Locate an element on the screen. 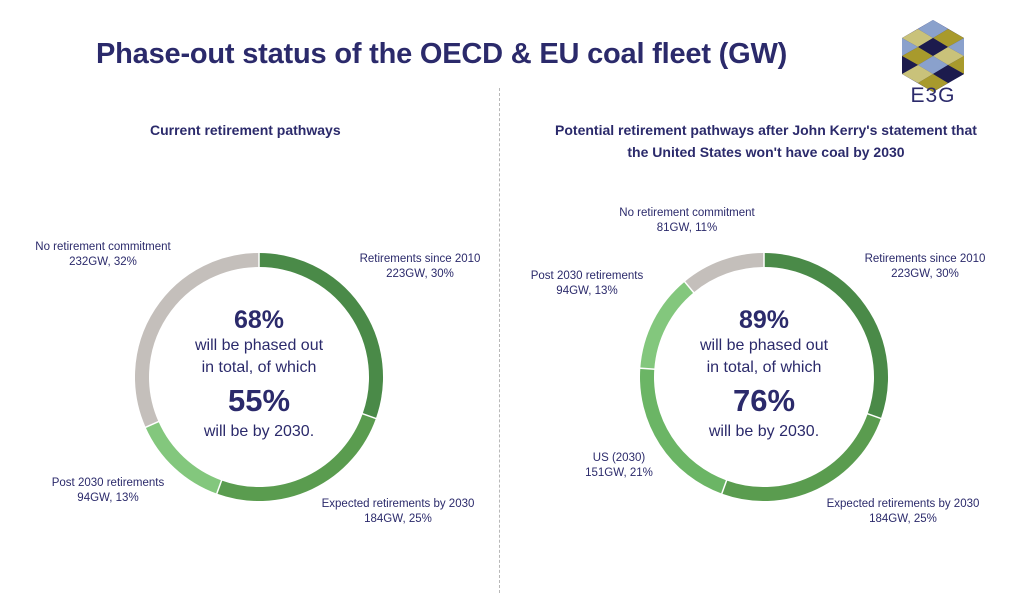  slice-label-right-retirements-since-2010: Retirements since 2010 223GW, 30% is located at coordinates (925, 267).